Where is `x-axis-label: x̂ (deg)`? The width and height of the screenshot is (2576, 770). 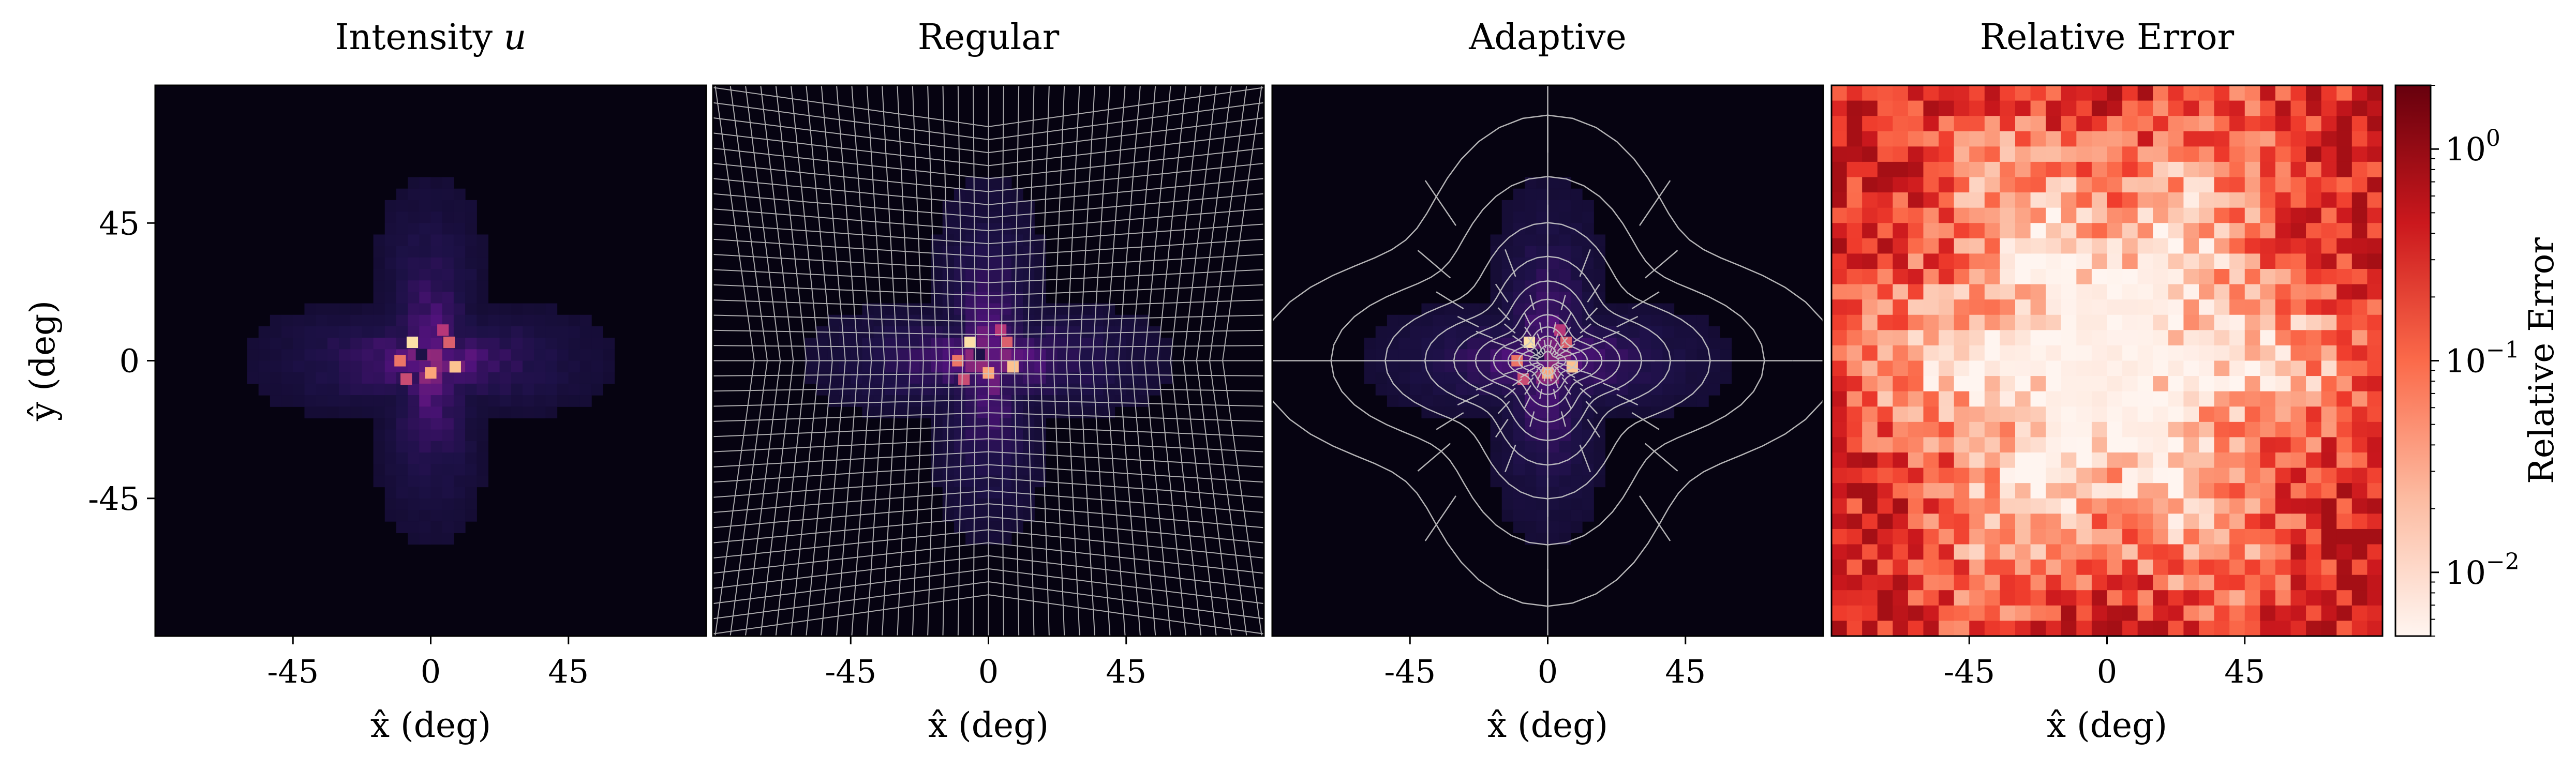 x-axis-label: x̂ (deg) is located at coordinates (1547, 725).